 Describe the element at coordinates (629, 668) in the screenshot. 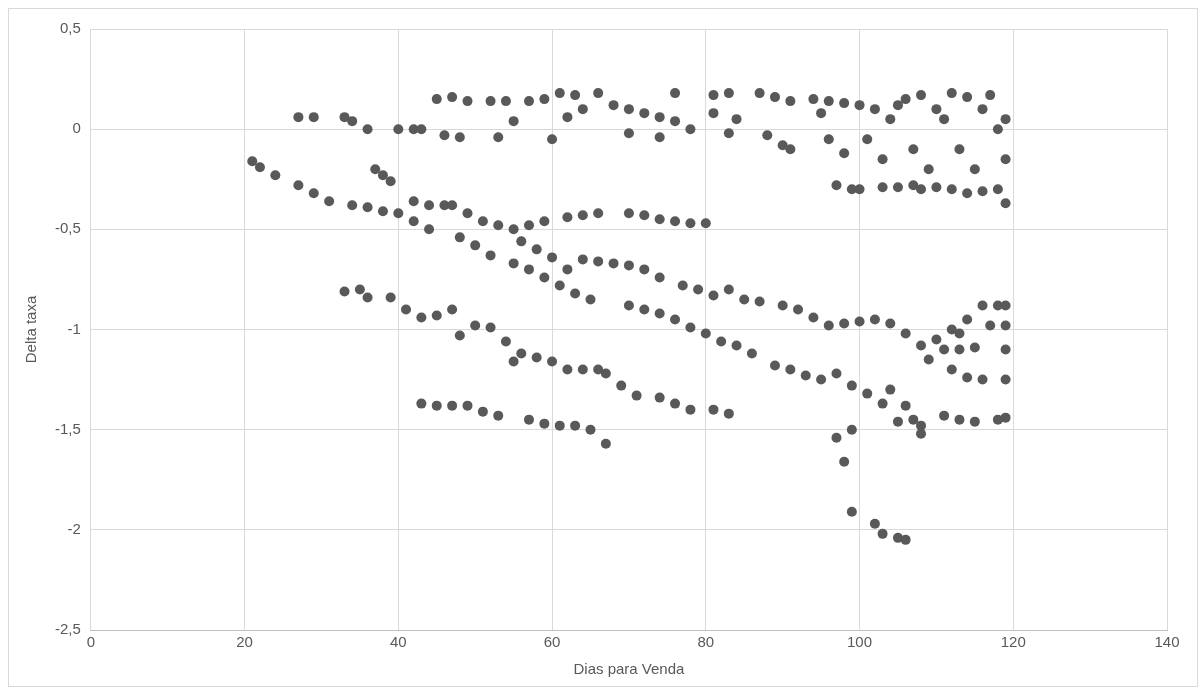

I see `x-axis-title: Dias para Venda` at that location.